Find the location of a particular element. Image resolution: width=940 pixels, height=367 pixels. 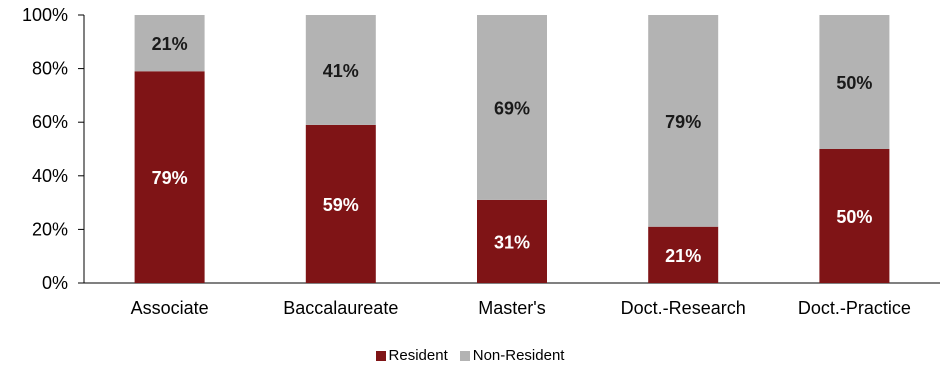

y-tick-label: 80% is located at coordinates (50, 69).